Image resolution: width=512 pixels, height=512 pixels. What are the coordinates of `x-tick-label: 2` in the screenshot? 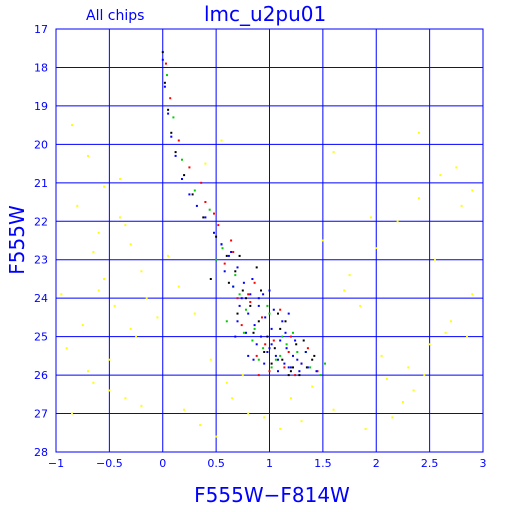 It's located at (376, 463).